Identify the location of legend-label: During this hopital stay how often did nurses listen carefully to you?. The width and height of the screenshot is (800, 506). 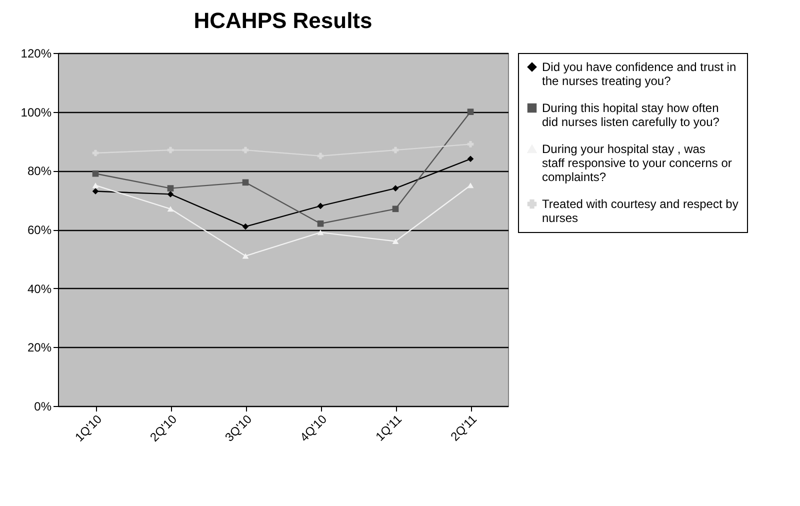
(631, 115).